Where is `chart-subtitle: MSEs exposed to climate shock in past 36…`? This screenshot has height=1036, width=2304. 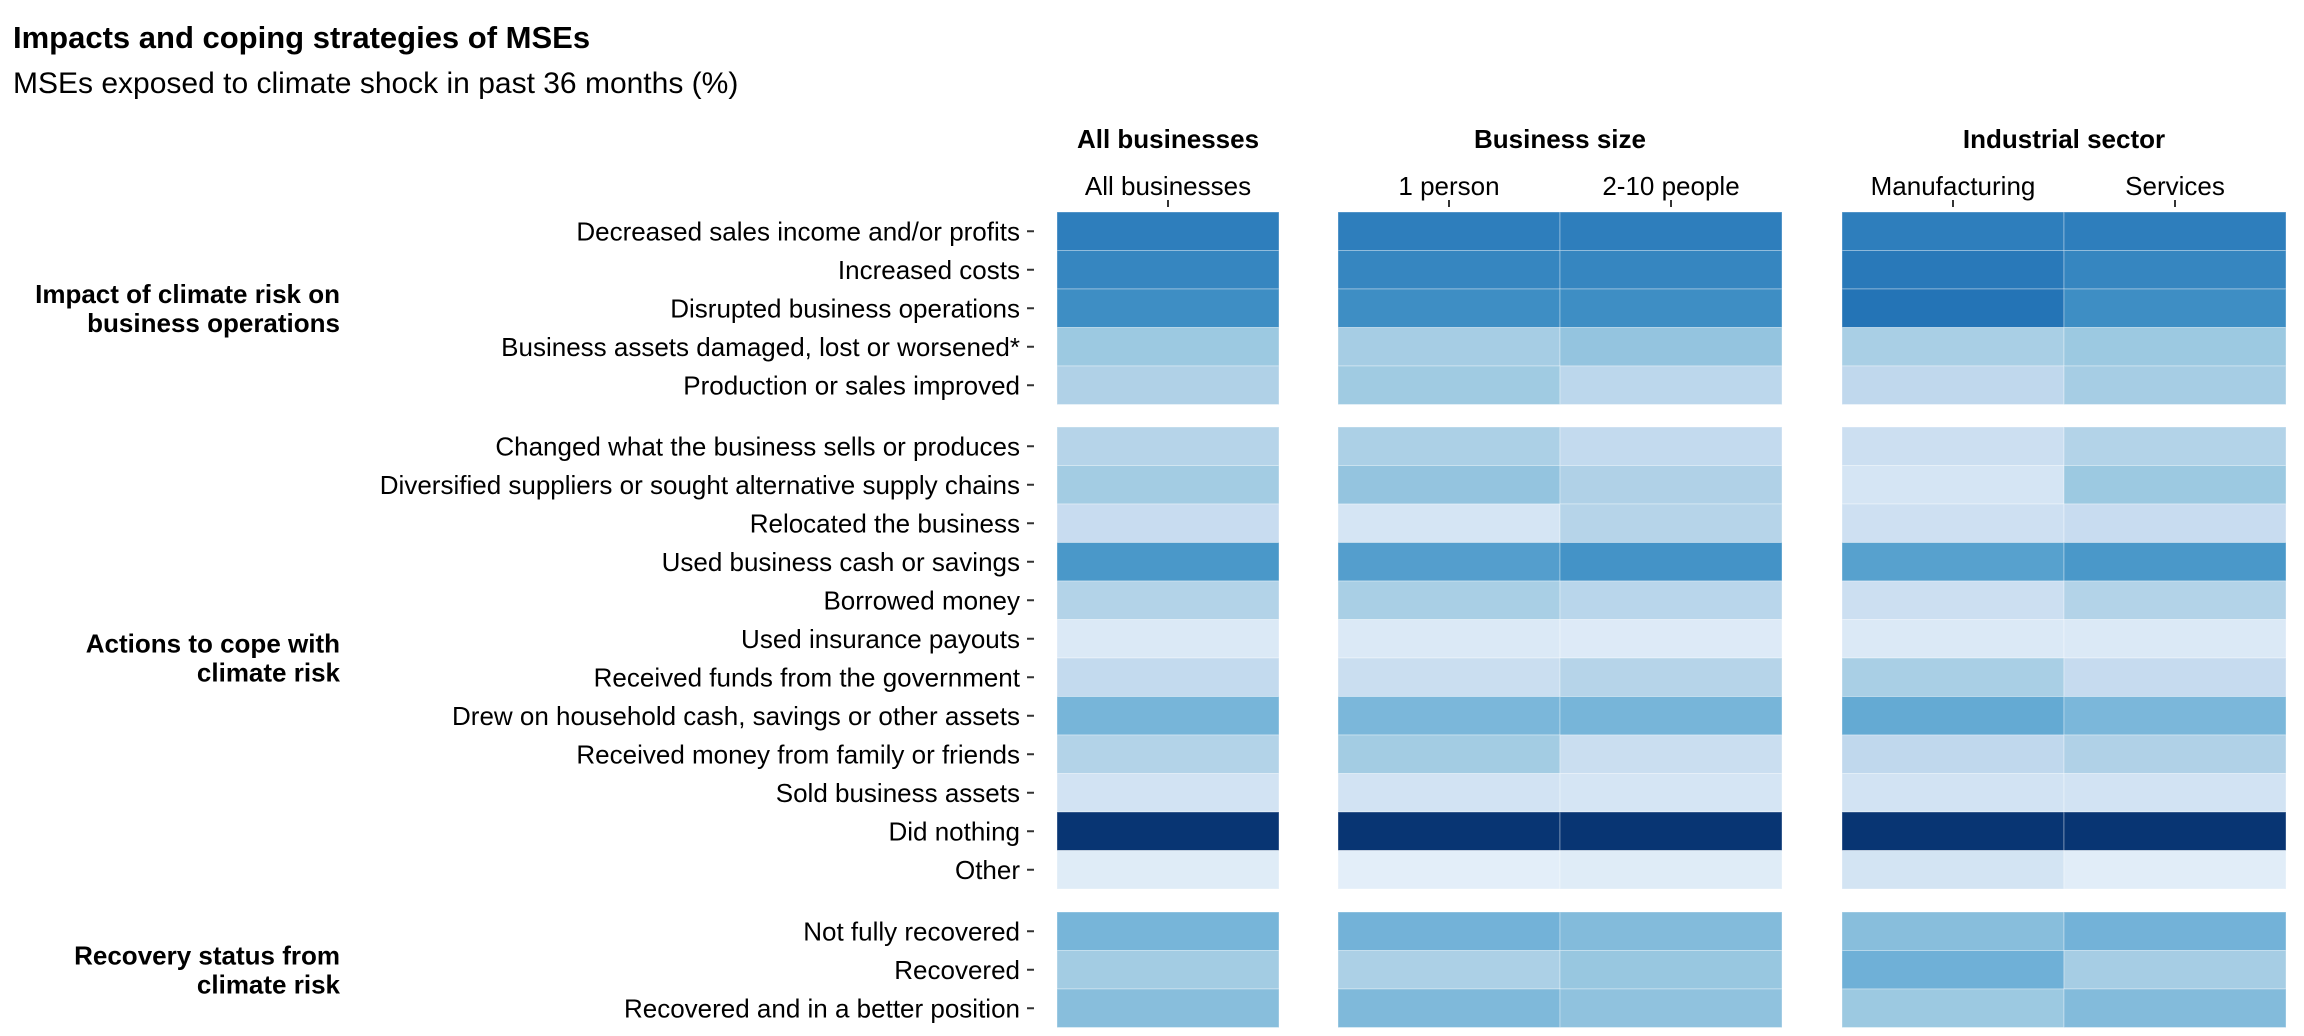 chart-subtitle: MSEs exposed to climate shock in past 36… is located at coordinates (375, 83).